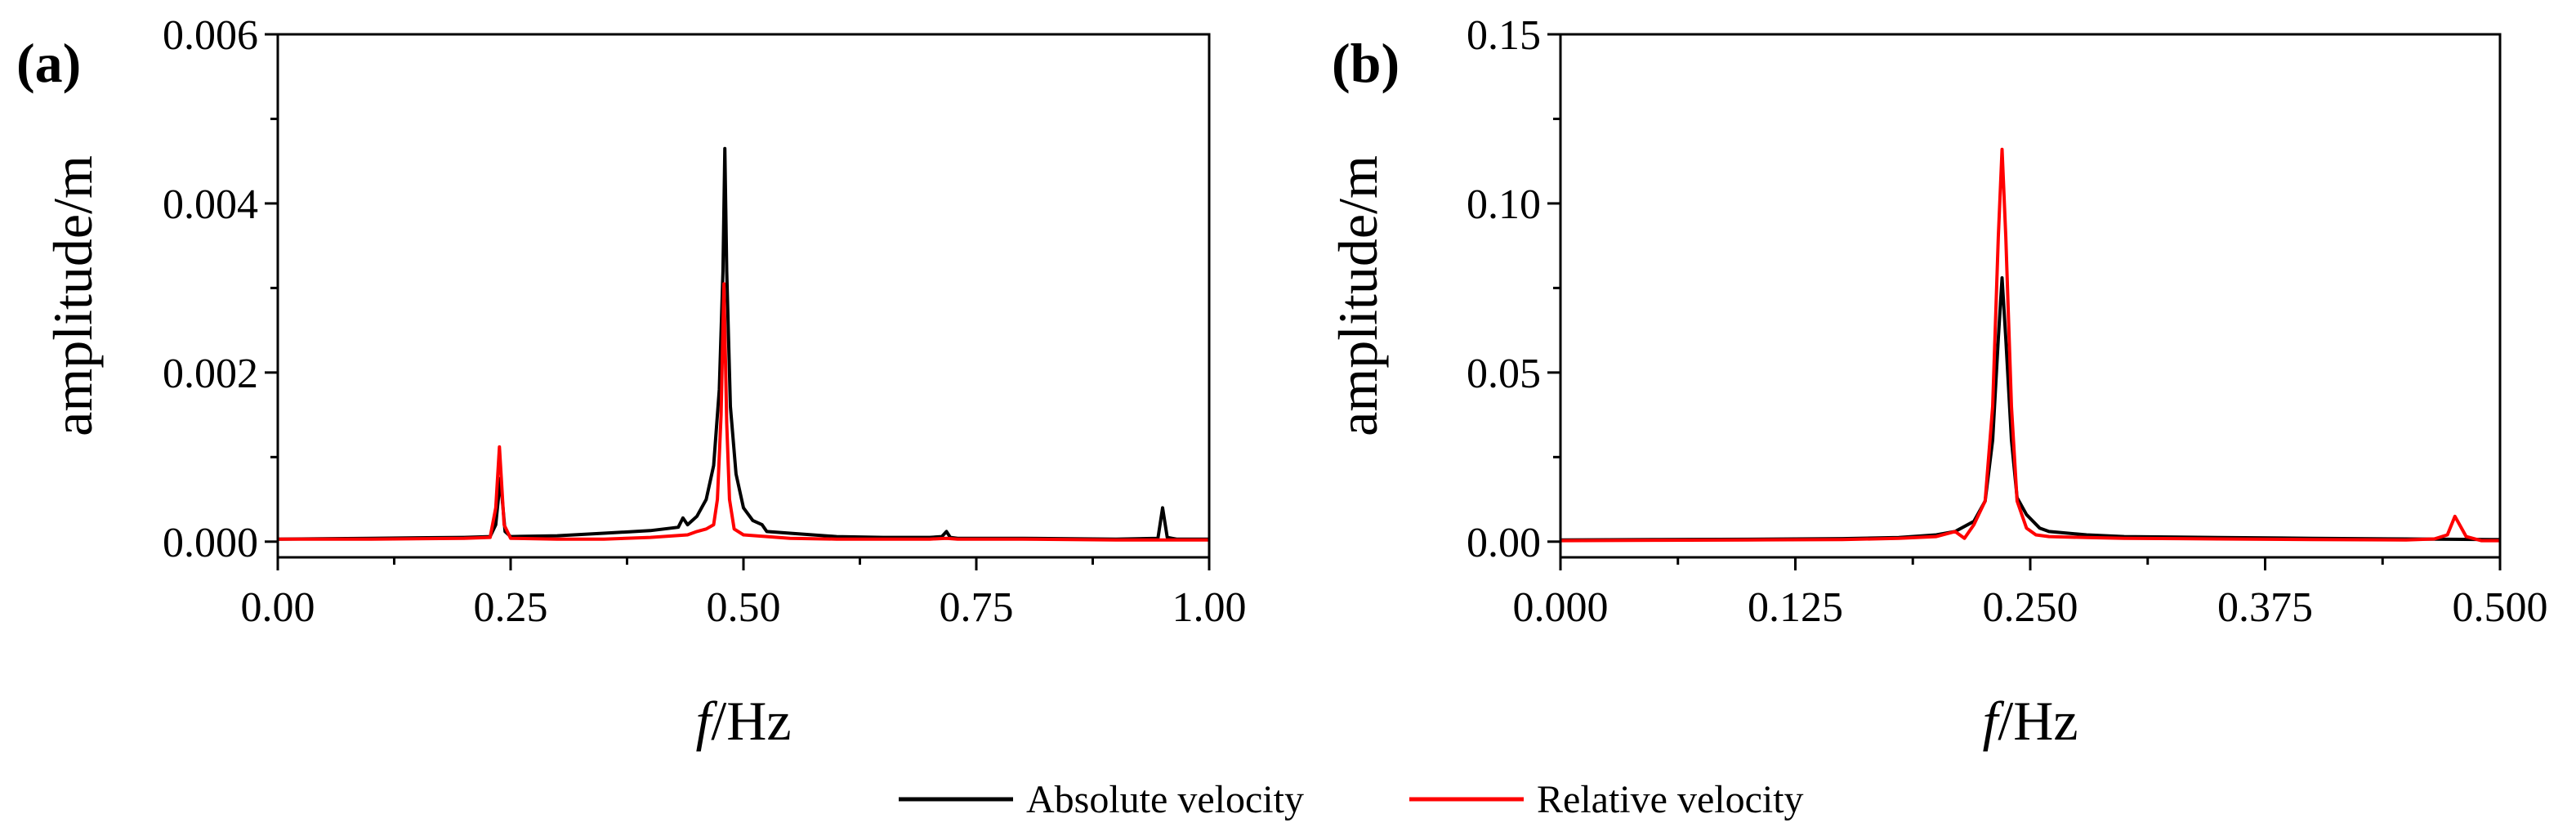  Describe the element at coordinates (2501, 607) in the screenshot. I see `x-tick-label: 0.500` at that location.